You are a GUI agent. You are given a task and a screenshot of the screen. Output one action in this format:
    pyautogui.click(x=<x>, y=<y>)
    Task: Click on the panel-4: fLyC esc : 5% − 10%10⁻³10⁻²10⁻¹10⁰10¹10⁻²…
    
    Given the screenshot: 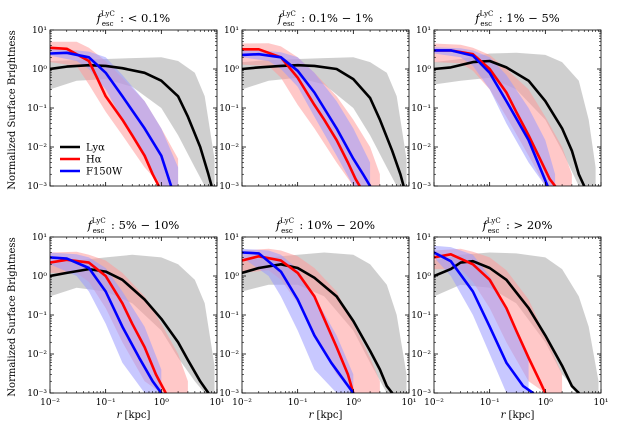 What is the action you would take?
    pyautogui.click(x=125, y=319)
    